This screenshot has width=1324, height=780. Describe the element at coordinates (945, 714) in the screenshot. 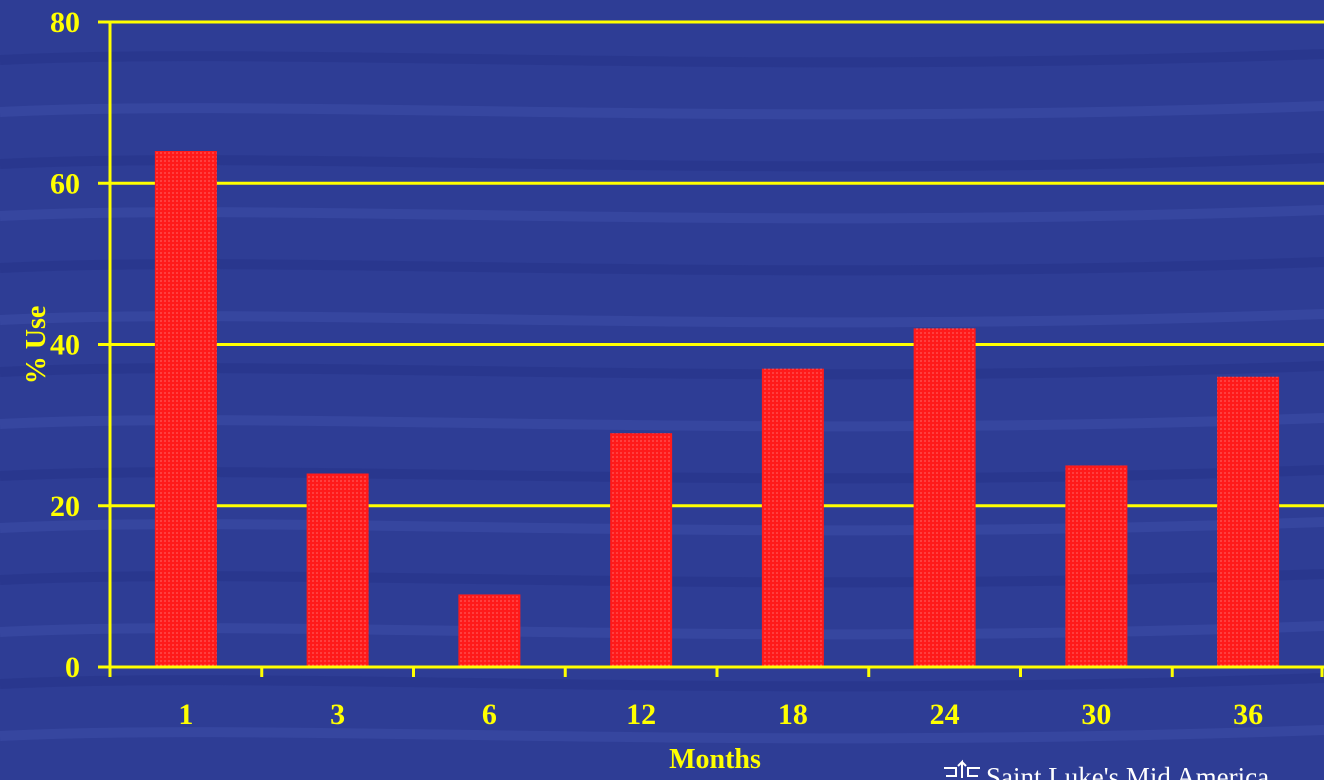

I see `x-tick-label: 24` at that location.